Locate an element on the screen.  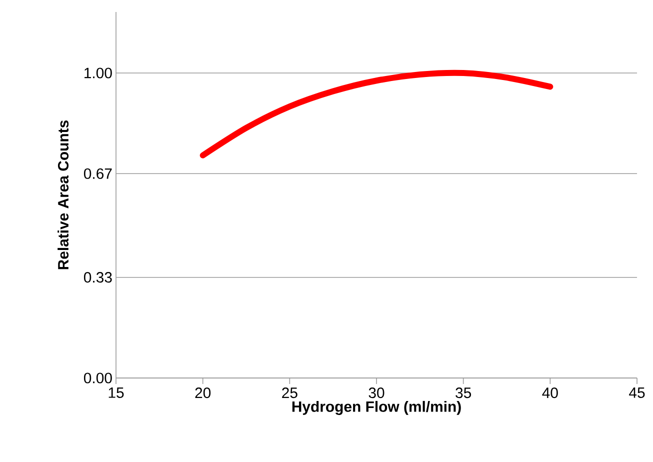
x-tick-label: 25 is located at coordinates (290, 393).